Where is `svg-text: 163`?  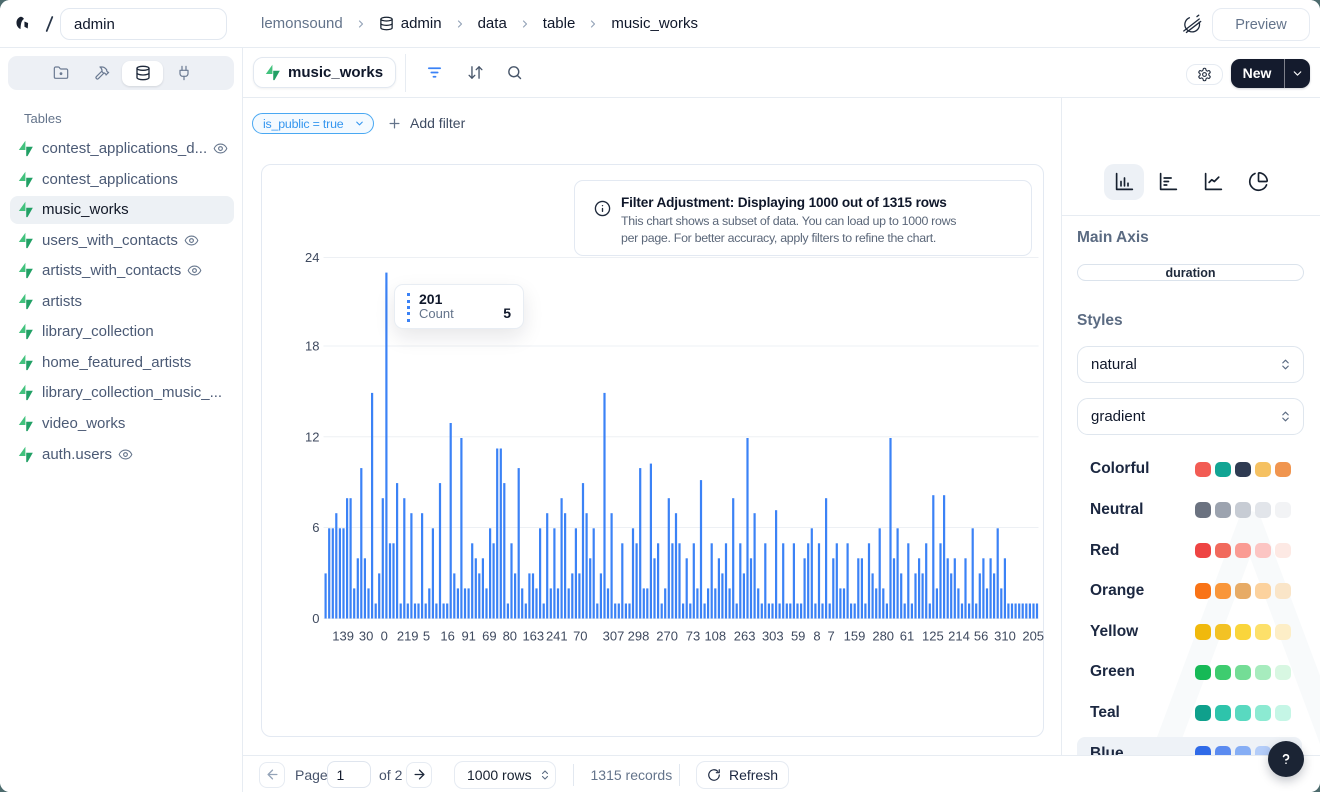 svg-text: 163 is located at coordinates (533, 635).